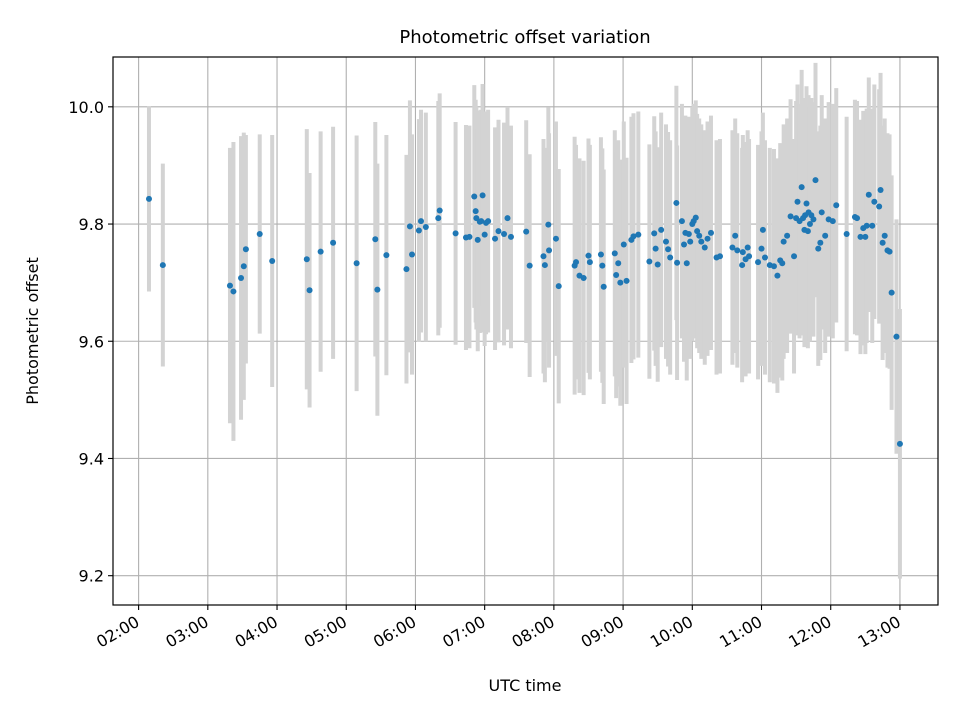  What do you see at coordinates (86, 107) in the screenshot?
I see `y-tick-label: 10.0` at bounding box center [86, 107].